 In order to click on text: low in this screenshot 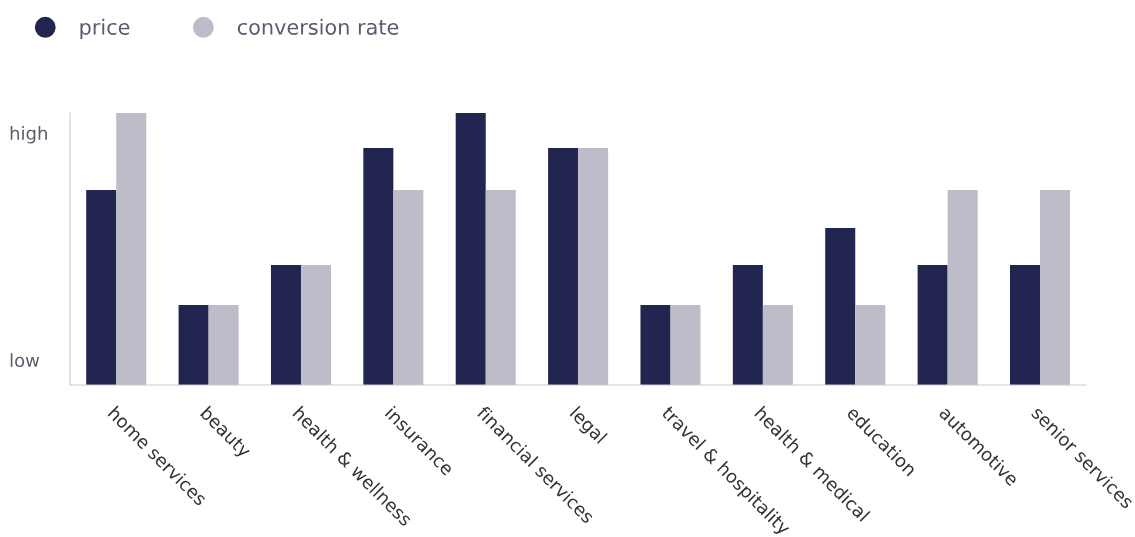, I will do `click(25, 360)`.